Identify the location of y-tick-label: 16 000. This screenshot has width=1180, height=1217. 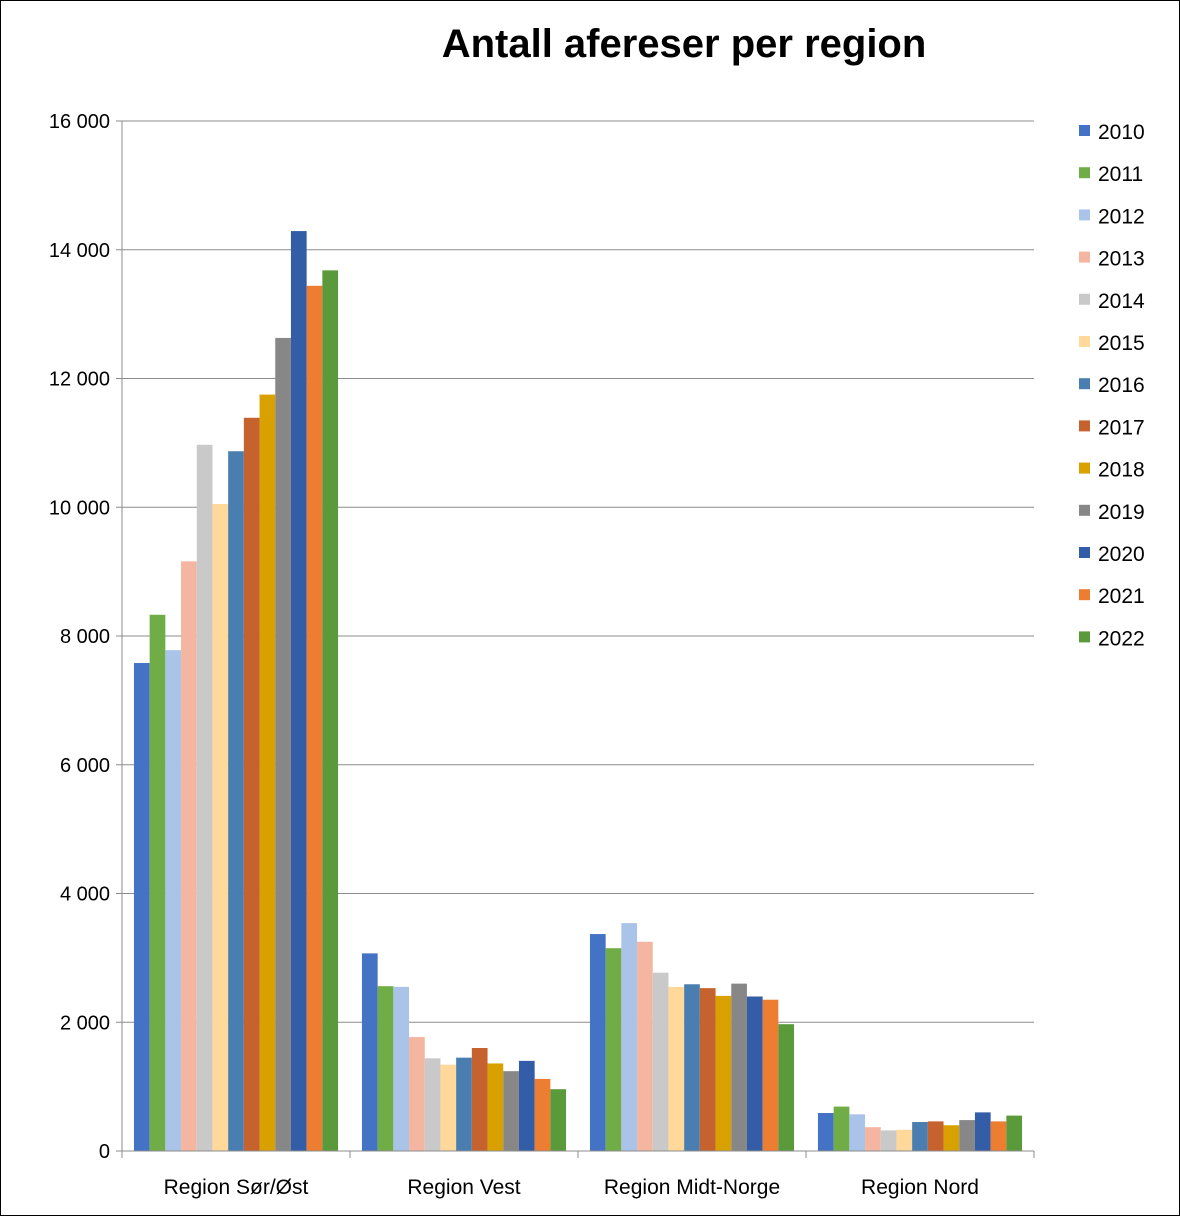
(79, 122).